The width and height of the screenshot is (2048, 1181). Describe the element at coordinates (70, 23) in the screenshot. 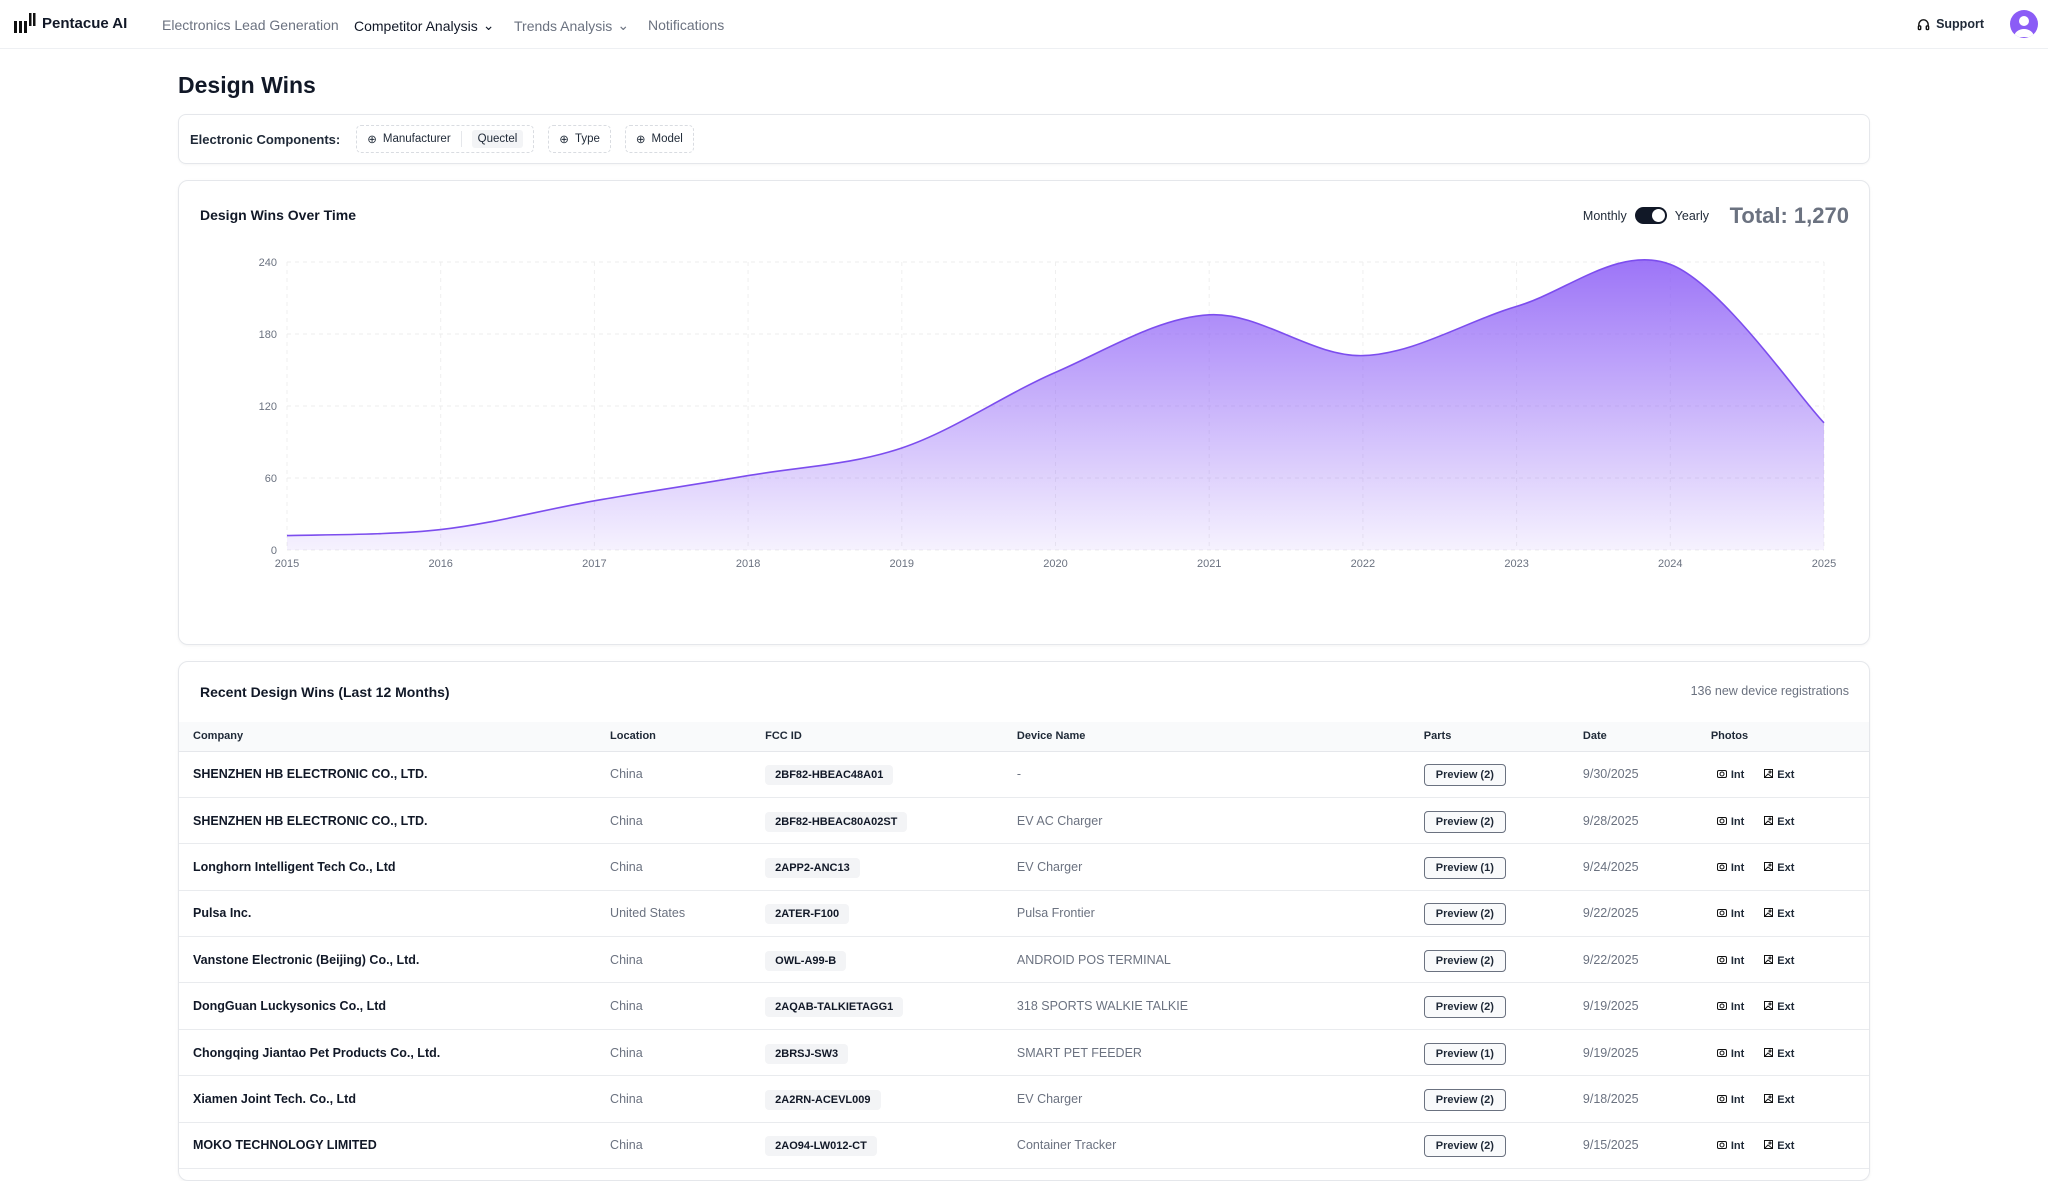

I see `logo: Pentacue AI` at that location.